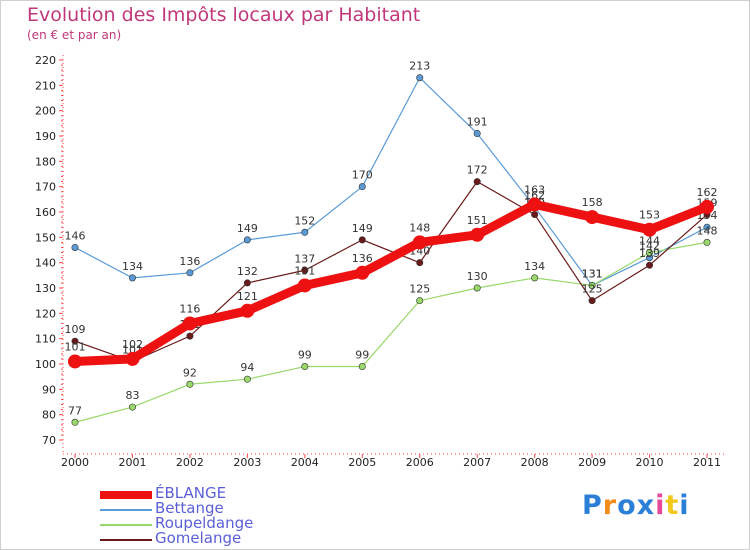 This screenshot has width=750, height=550. I want to click on data-label: 130, so click(477, 276).